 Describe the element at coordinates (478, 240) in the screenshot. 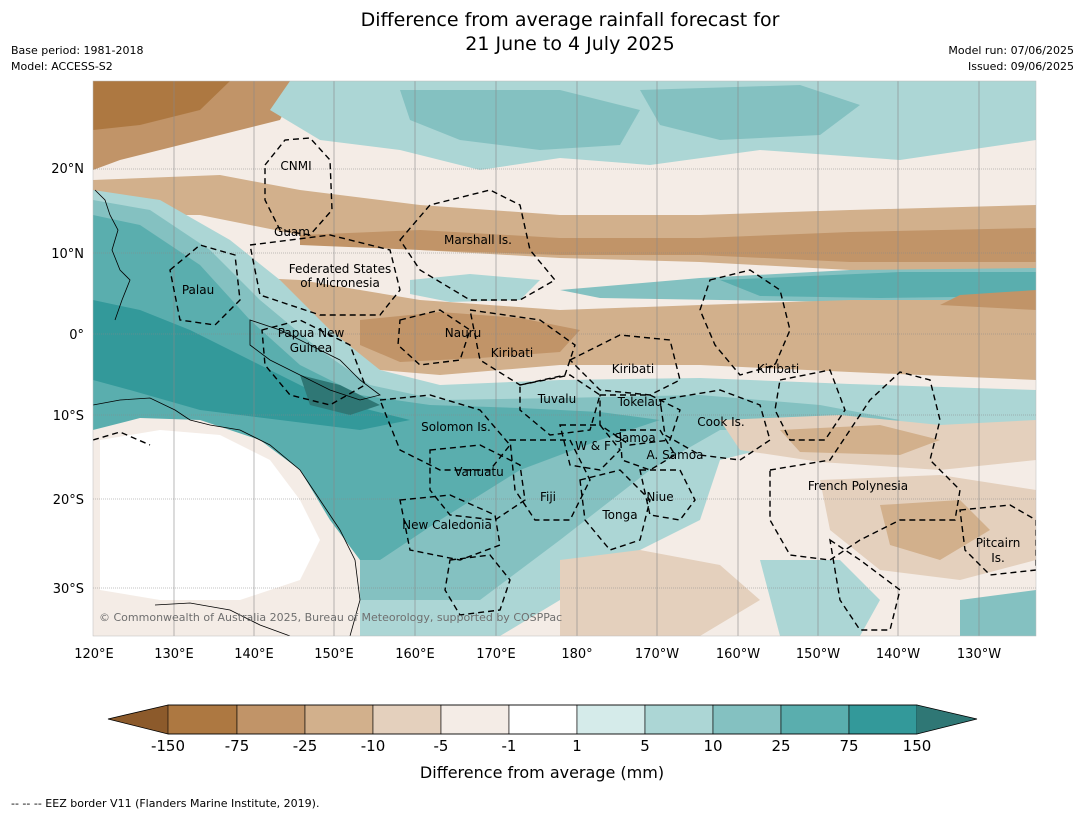

I see `label-marshall: Marshall Is.` at that location.